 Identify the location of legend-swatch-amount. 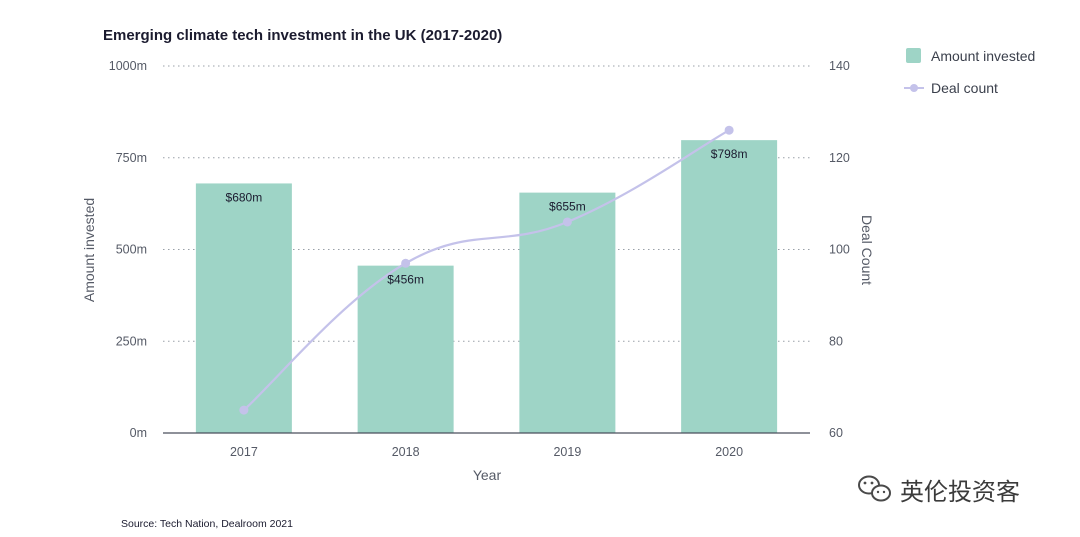
(913, 55).